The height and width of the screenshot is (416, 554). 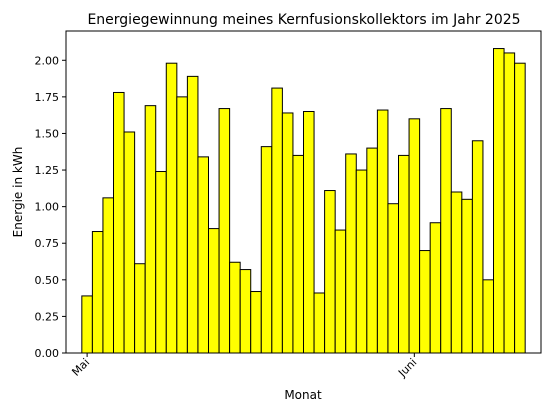 I want to click on y-tick-label: 1.75, so click(x=47, y=97).